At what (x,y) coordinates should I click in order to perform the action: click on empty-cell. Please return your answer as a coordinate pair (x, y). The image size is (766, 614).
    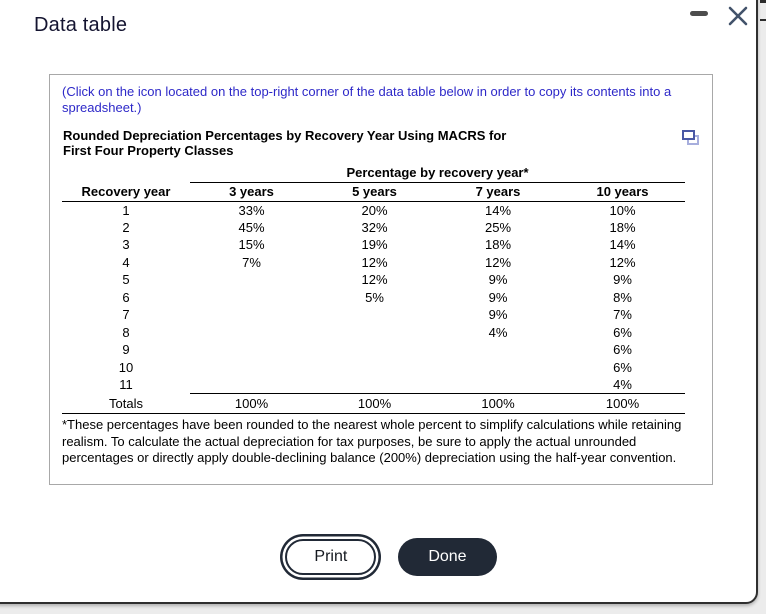
    Looking at the image, I should click on (126, 173).